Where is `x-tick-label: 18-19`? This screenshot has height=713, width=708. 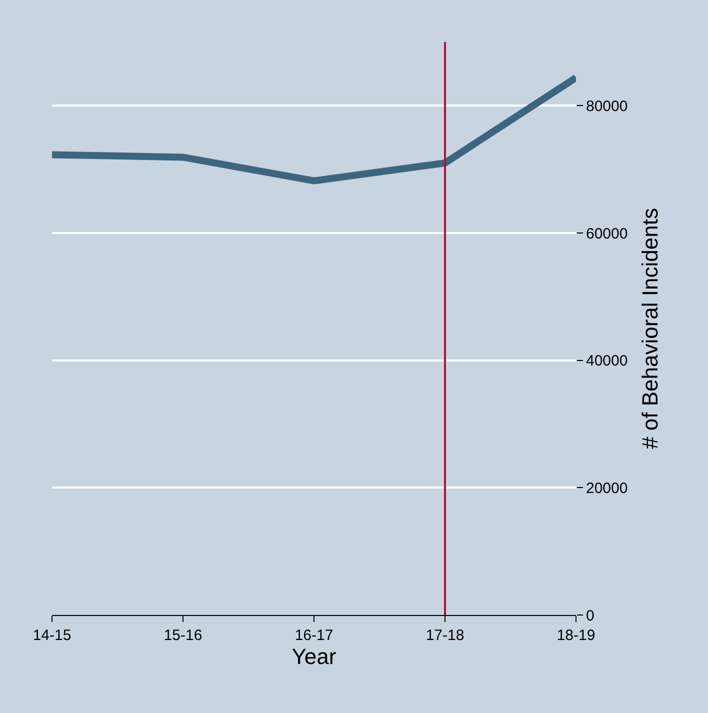 x-tick-label: 18-19 is located at coordinates (576, 635).